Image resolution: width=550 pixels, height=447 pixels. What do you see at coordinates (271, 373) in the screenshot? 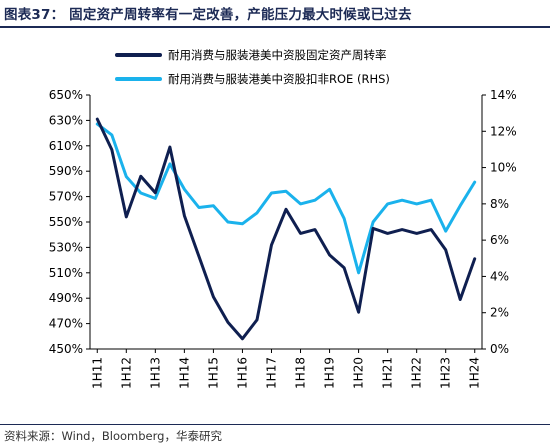
I see `x-tick-label: 1H17` at bounding box center [271, 373].